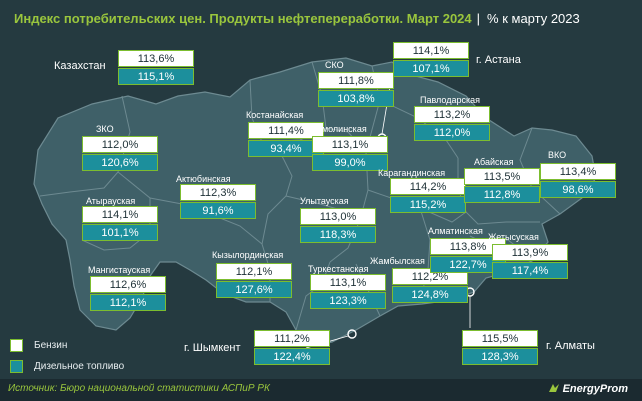  Describe the element at coordinates (348, 300) in the screenshot. I see `diesel-value: 123,3%` at that location.